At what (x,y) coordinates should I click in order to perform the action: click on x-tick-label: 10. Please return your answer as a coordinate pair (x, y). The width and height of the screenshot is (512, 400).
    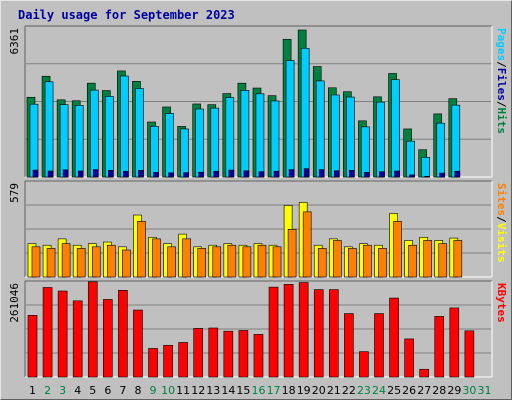
    Looking at the image, I should click on (168, 390).